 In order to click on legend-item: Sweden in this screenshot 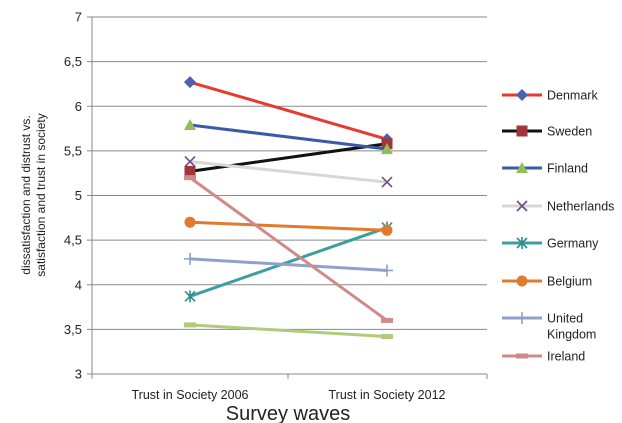, I will do `click(547, 132)`.